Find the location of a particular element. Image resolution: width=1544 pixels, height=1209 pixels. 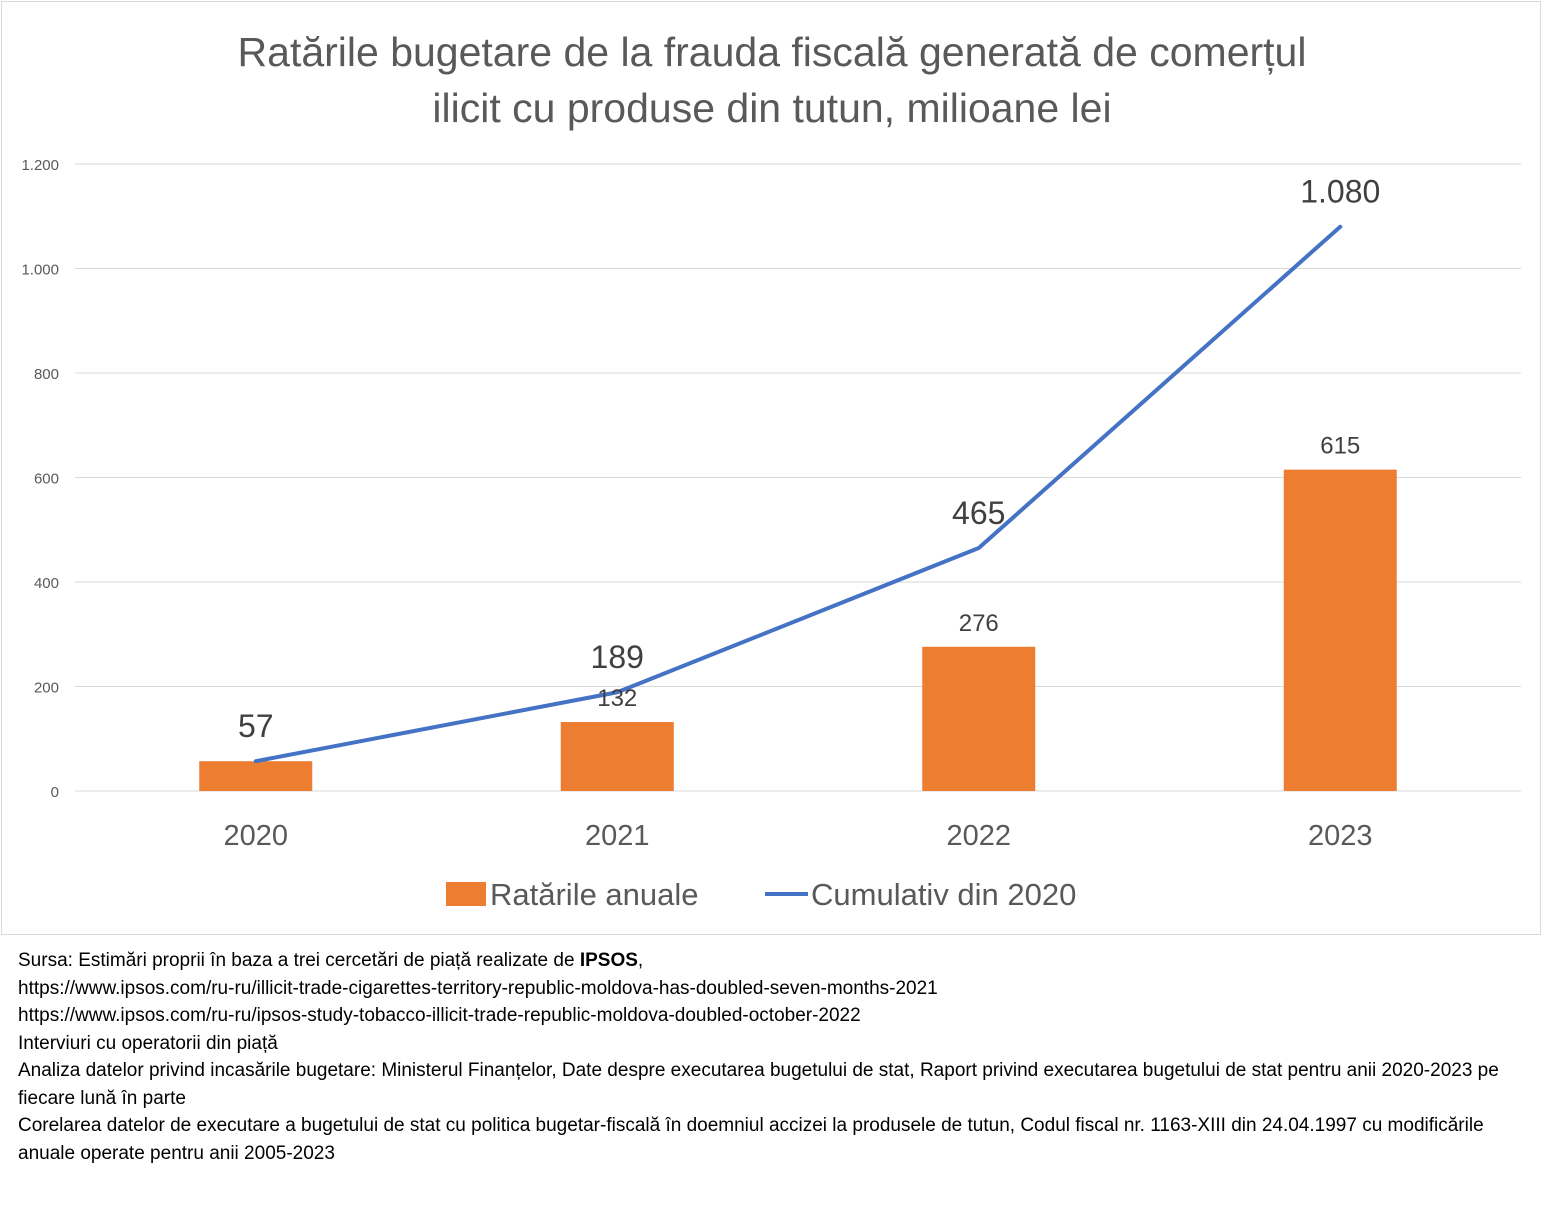

bar-label-2023: 615 is located at coordinates (1340, 446).